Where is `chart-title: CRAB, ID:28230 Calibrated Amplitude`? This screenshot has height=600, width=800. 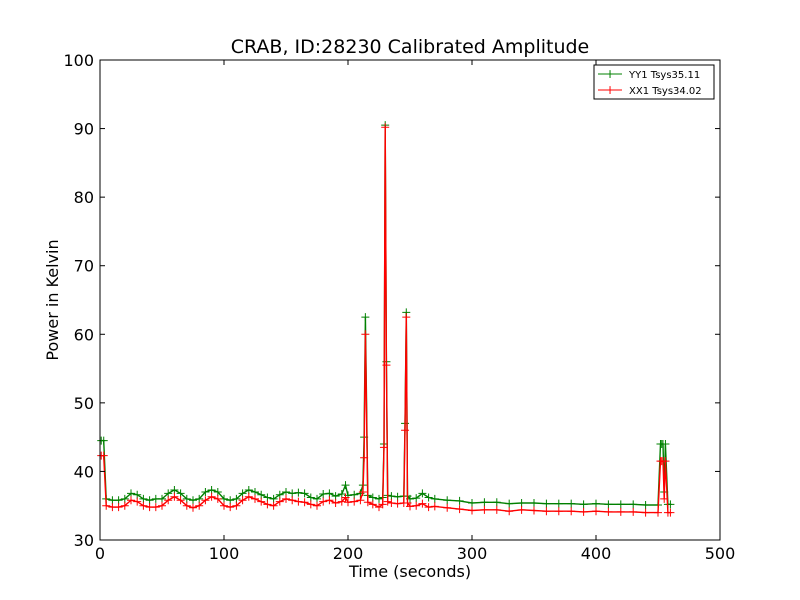 chart-title: CRAB, ID:28230 Calibrated Amplitude is located at coordinates (410, 47).